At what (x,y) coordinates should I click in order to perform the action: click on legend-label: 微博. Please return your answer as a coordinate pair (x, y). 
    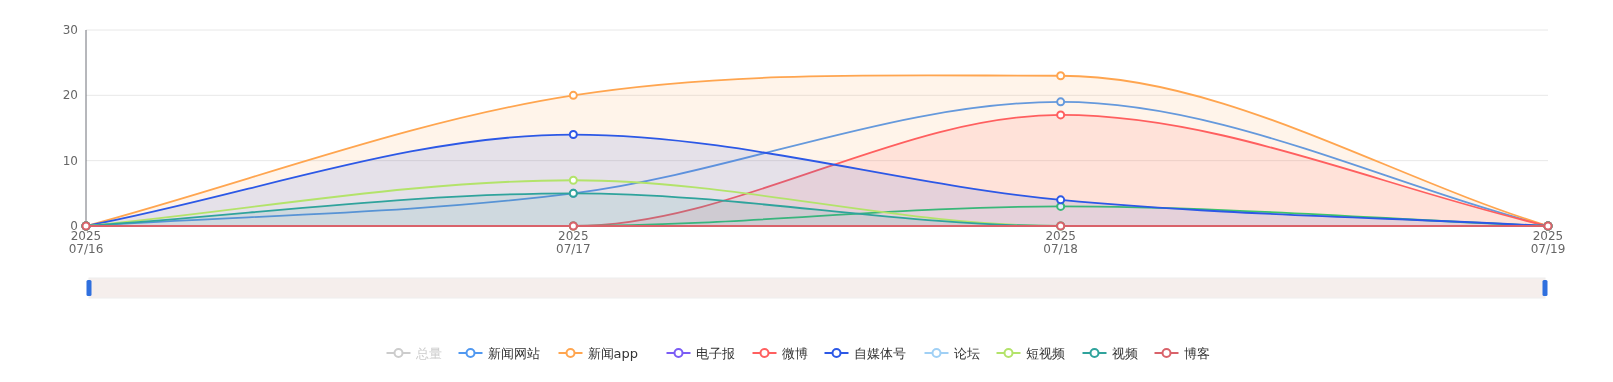
    Looking at the image, I should click on (794, 353).